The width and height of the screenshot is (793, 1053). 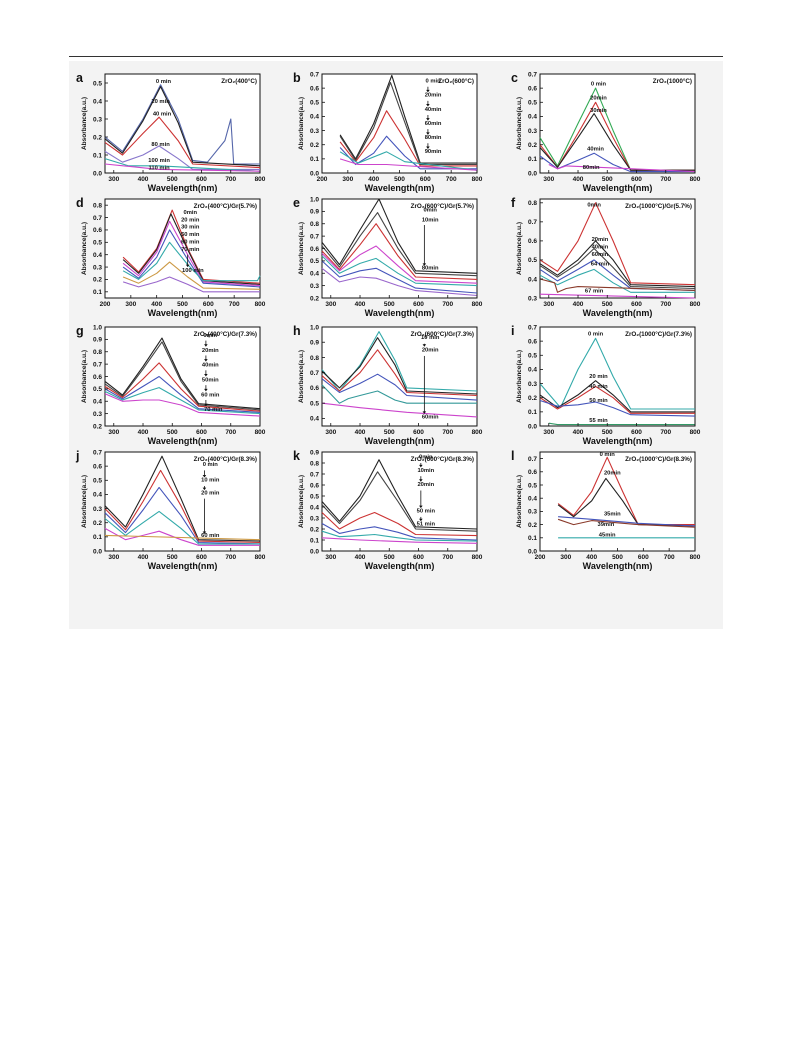 I want to click on chart-title: ZrO₂(400°C)/Gr(7.3%), so click(x=225, y=334).